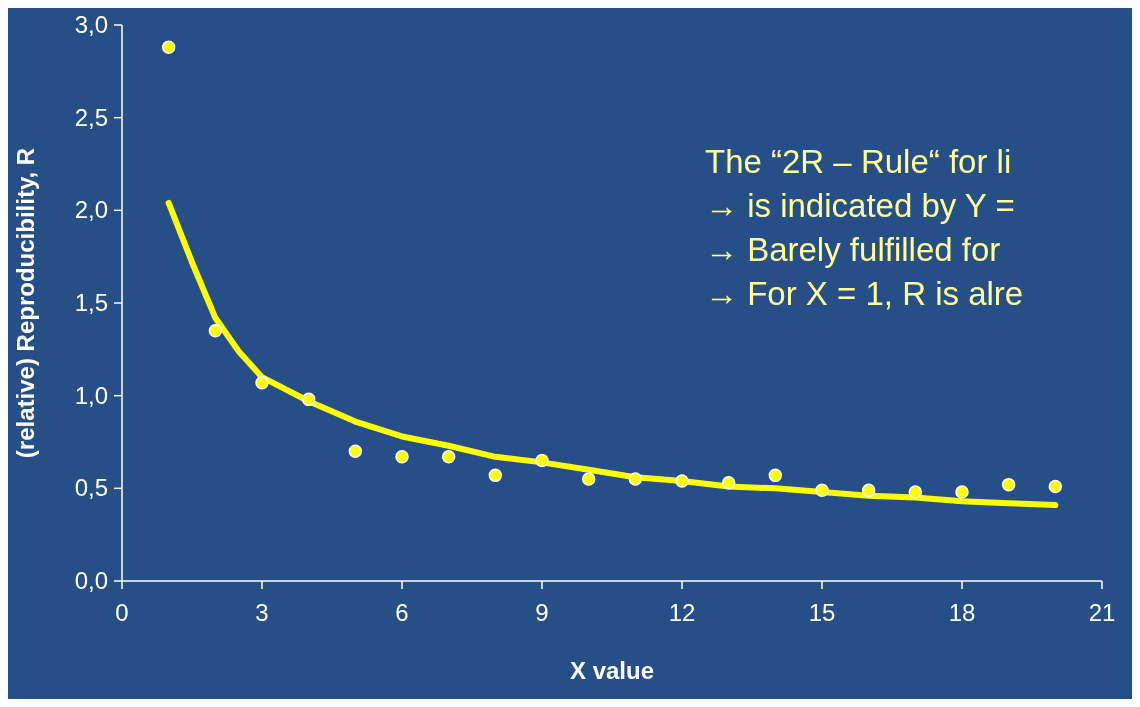 The height and width of the screenshot is (707, 1140). What do you see at coordinates (91, 488) in the screenshot?
I see `y-tick-label: 0,5` at bounding box center [91, 488].